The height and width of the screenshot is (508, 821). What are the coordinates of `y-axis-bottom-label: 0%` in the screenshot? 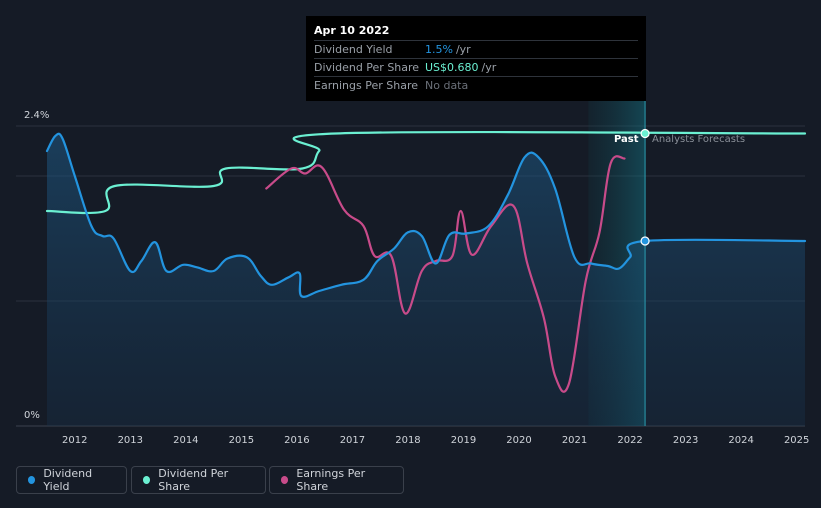 It's located at (32, 415).